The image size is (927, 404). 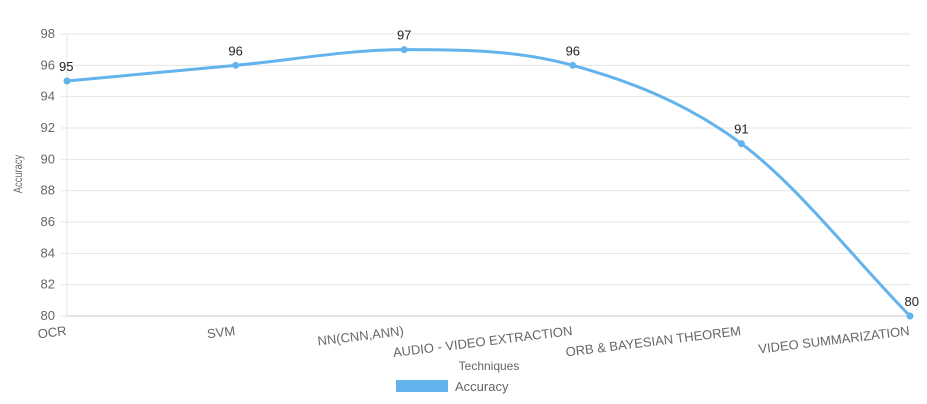 I want to click on data-label: 91, so click(x=741, y=129).